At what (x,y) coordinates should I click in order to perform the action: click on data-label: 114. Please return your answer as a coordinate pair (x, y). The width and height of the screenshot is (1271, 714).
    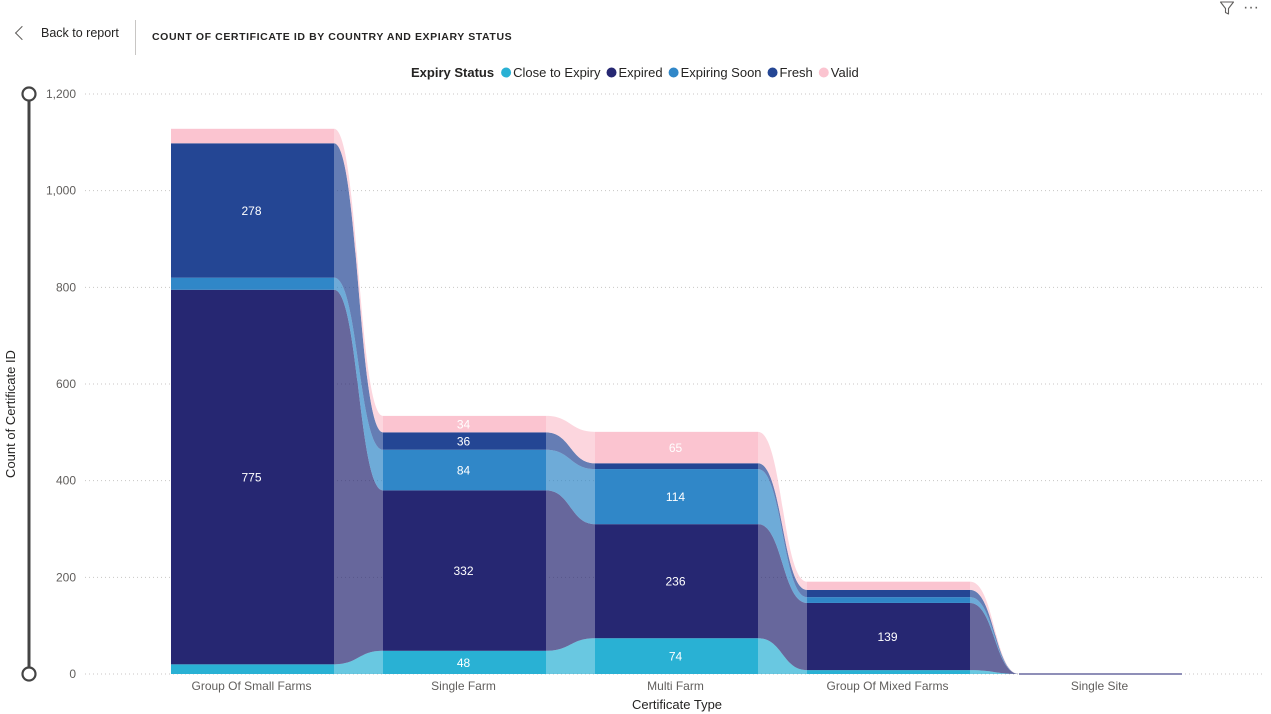
    Looking at the image, I should click on (675, 497).